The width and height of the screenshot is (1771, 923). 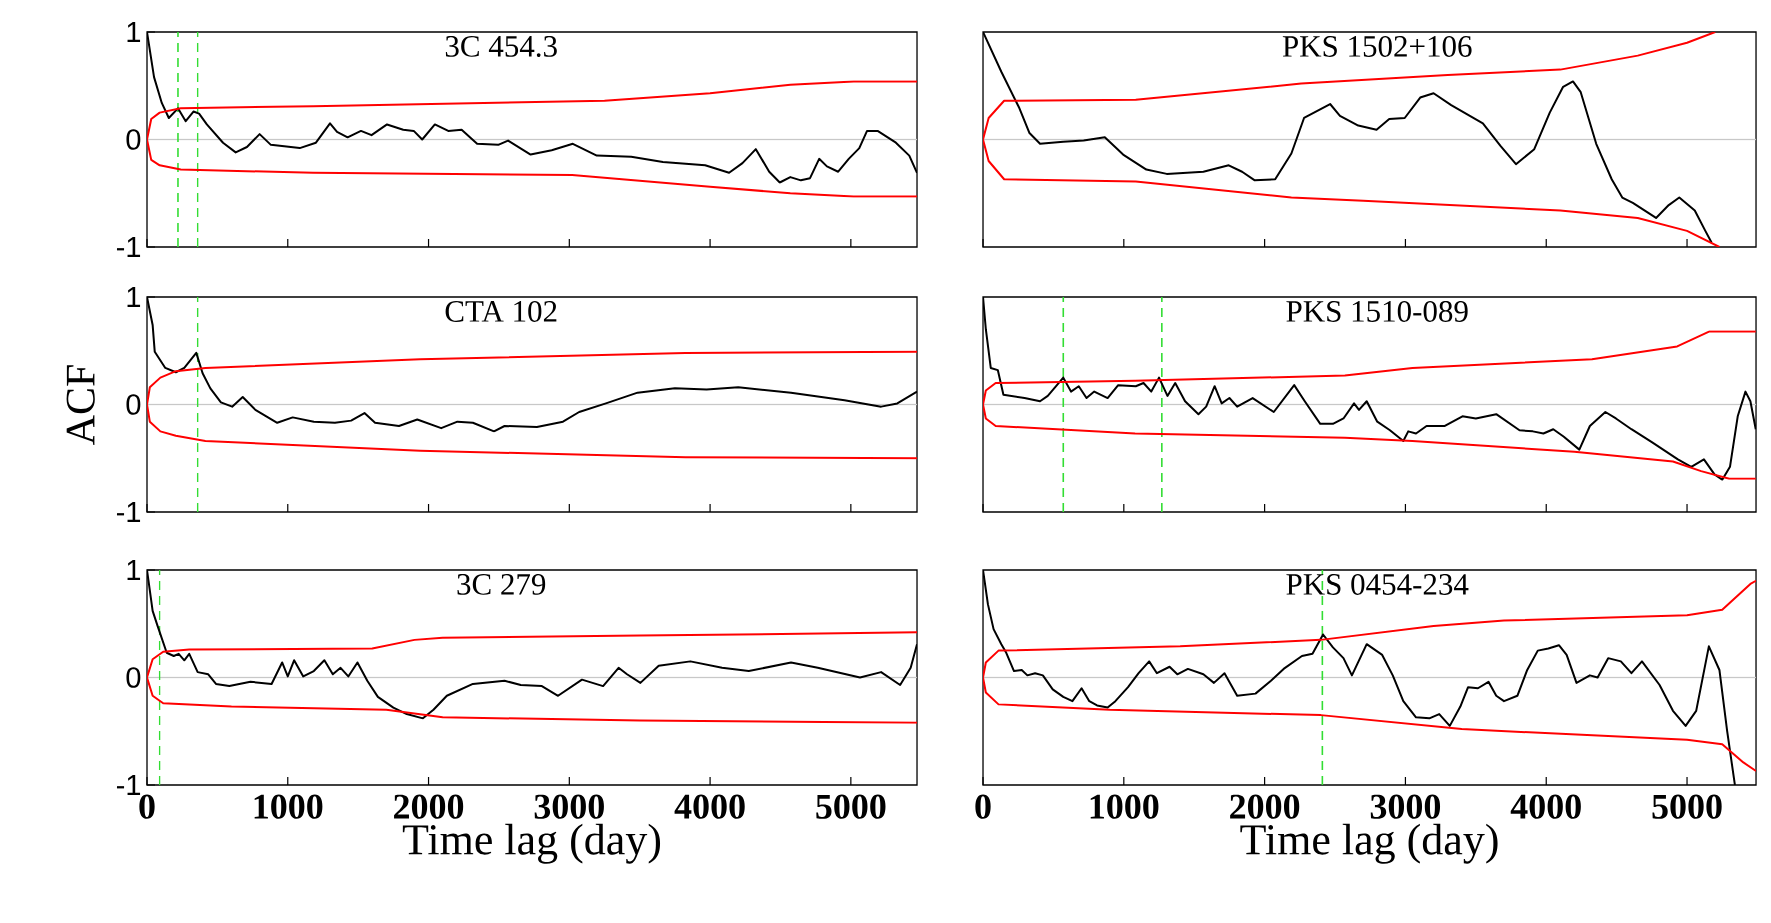 What do you see at coordinates (1377, 584) in the screenshot?
I see `chart-title: PKS 0454-234` at bounding box center [1377, 584].